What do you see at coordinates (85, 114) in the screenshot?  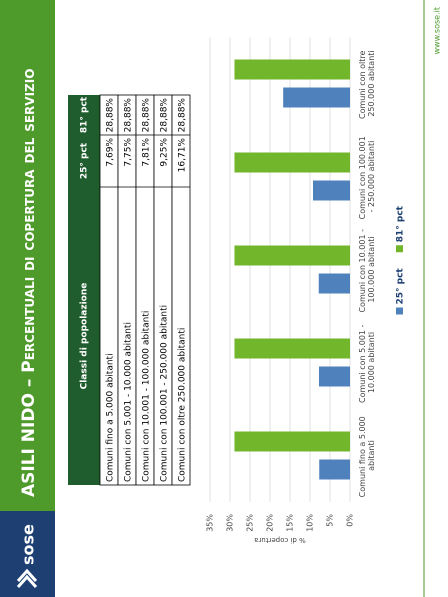 I see `table-header: 81° pct` at bounding box center [85, 114].